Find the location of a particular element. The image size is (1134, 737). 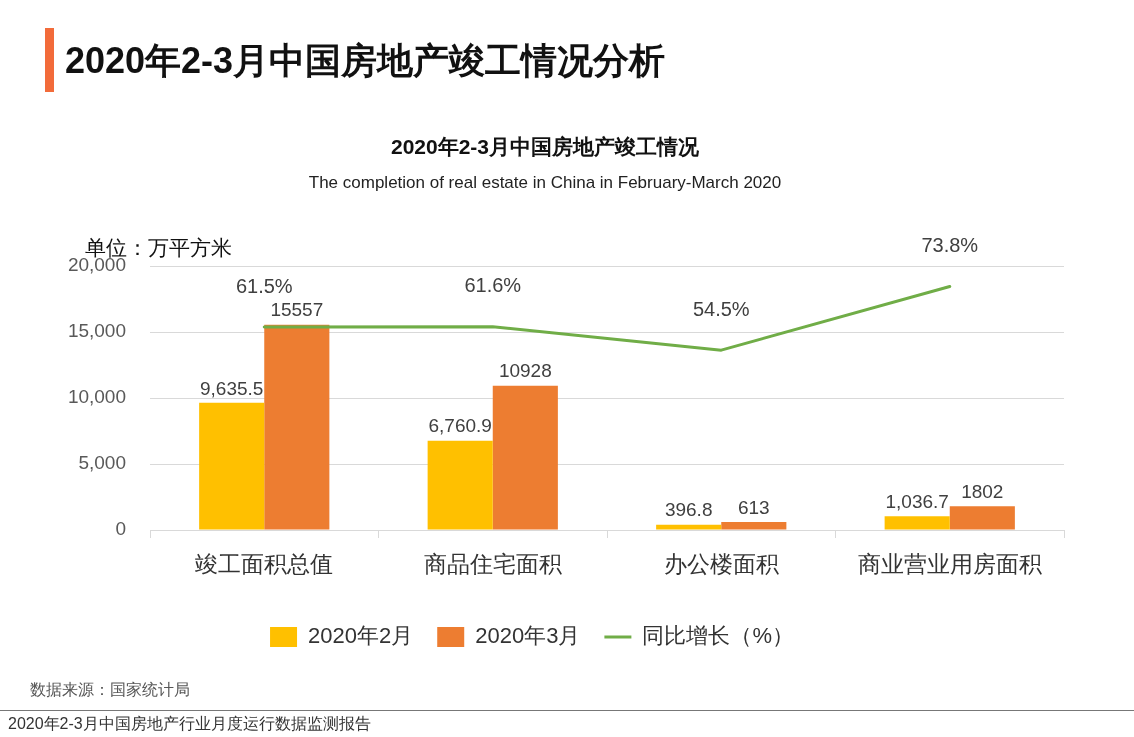

chart-title: 2020年2-3月中国房地产竣工情况 is located at coordinates (545, 146).